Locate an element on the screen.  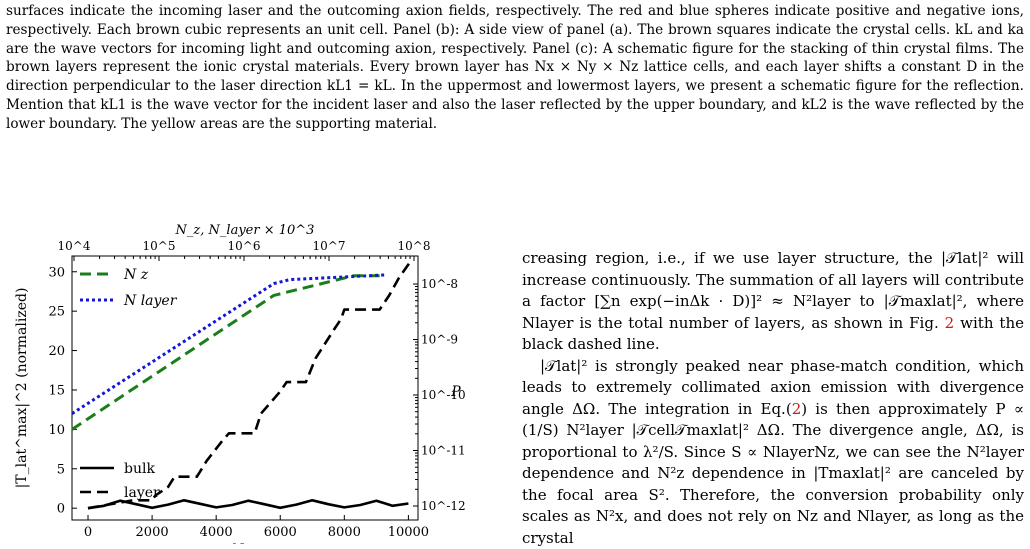
legend-label: layer is located at coordinates (142, 493).